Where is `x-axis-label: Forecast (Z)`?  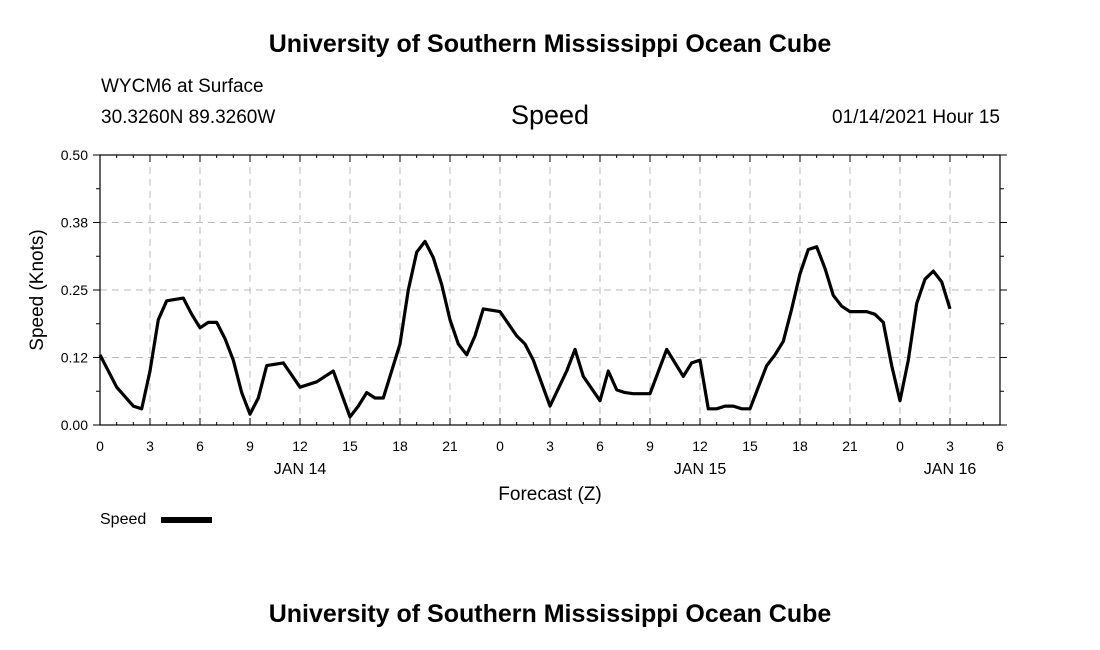 x-axis-label: Forecast (Z) is located at coordinates (549, 494).